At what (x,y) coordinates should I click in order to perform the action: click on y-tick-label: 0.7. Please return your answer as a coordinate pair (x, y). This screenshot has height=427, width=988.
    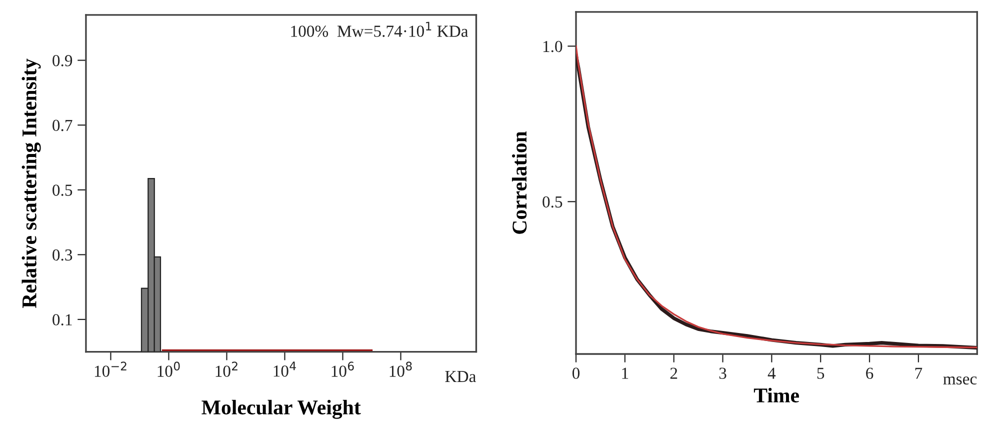
    Looking at the image, I should click on (62, 126).